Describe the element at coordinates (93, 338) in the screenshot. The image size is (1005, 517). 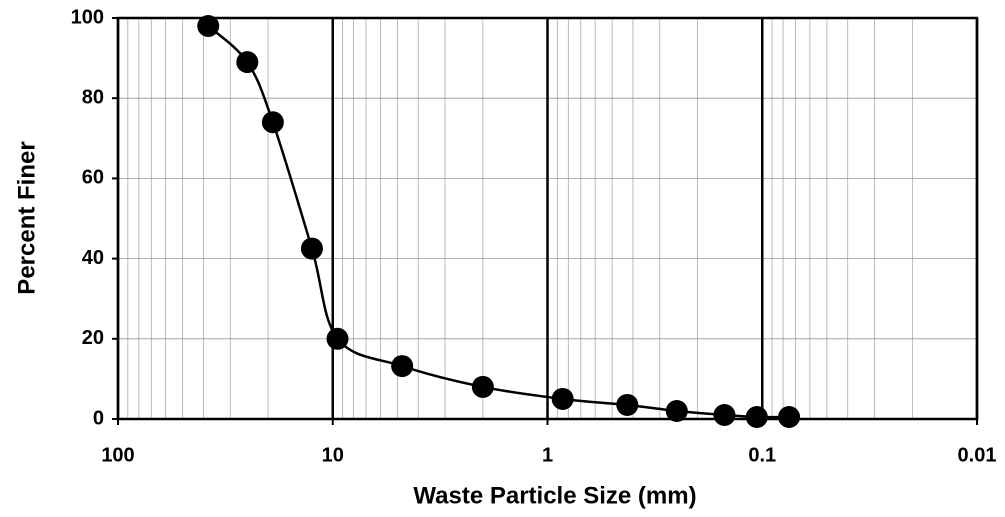
I see `y-tick-label: 20` at that location.